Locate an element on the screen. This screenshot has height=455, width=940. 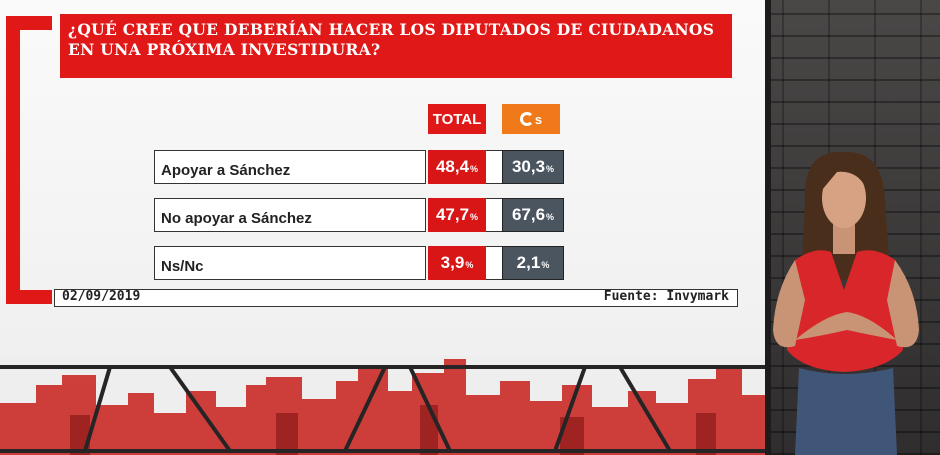
red-frame-top is located at coordinates (29, 23).